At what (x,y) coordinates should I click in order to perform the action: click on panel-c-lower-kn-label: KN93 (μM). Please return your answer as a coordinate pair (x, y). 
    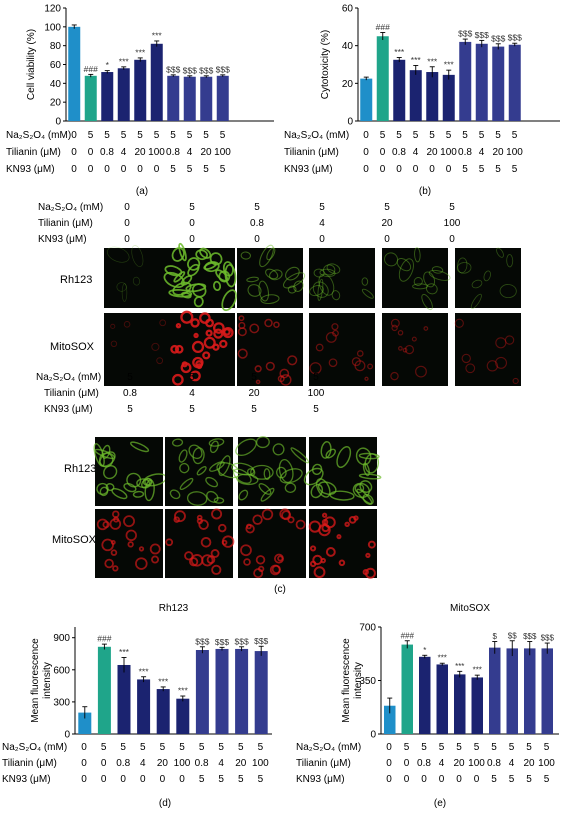
    Looking at the image, I should click on (68, 409).